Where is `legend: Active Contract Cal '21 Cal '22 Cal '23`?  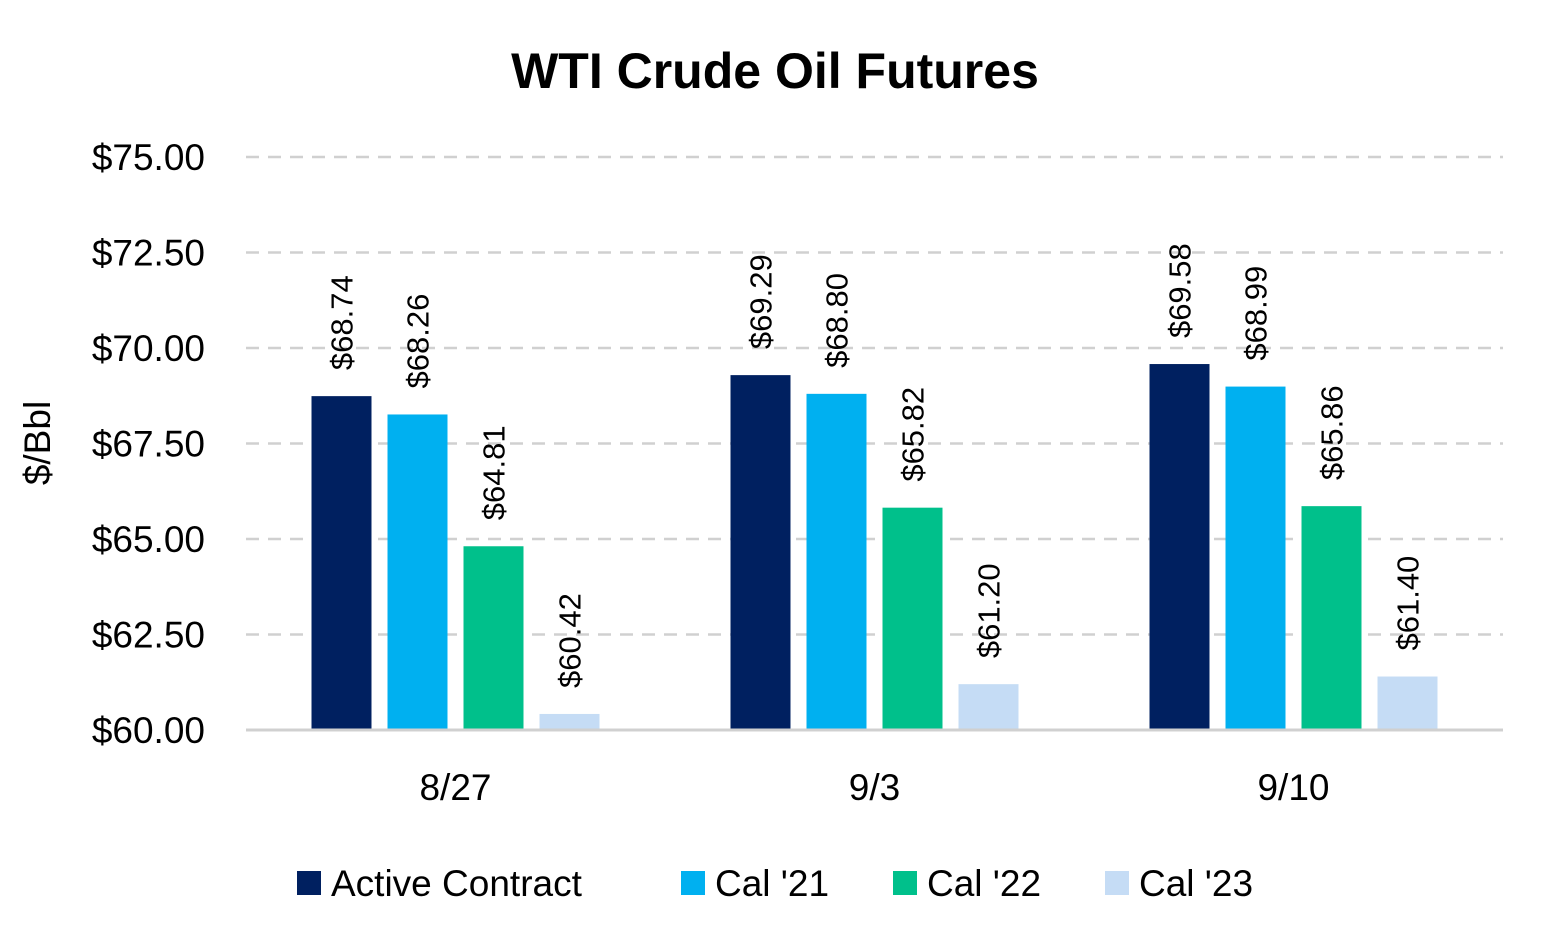 legend: Active Contract Cal '21 Cal '22 Cal '23 is located at coordinates (775, 883).